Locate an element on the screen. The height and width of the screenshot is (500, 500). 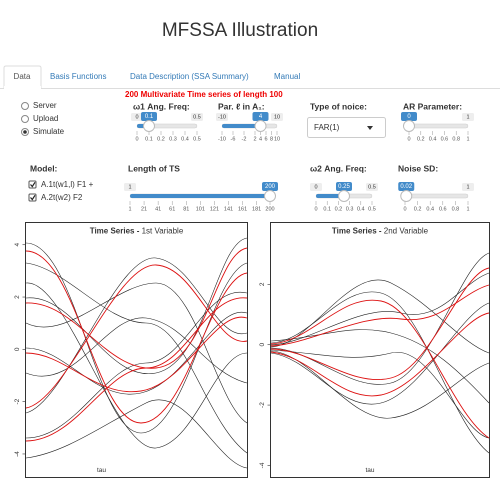
slider-value: 0.25 is located at coordinates (344, 187).